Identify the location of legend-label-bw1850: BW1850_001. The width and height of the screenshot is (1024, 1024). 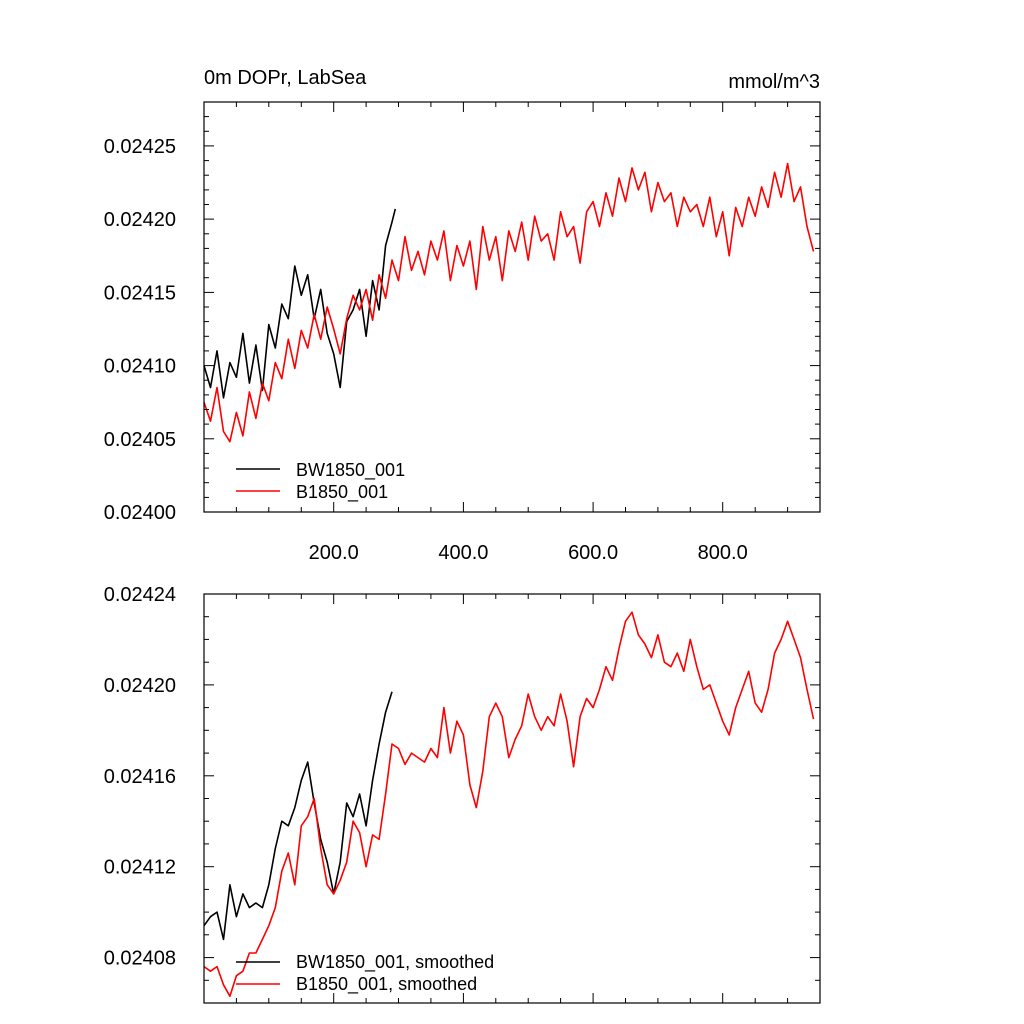
(350, 470).